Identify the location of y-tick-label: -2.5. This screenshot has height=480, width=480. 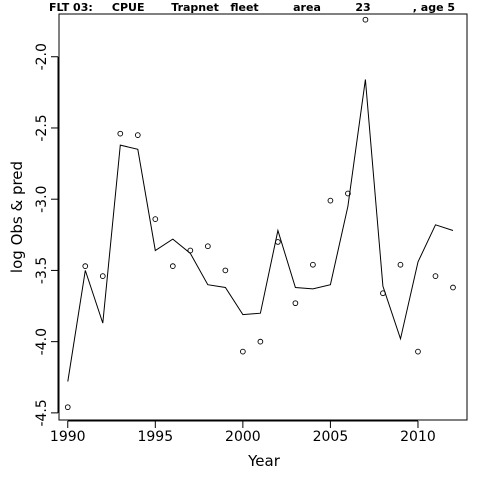
(42, 127).